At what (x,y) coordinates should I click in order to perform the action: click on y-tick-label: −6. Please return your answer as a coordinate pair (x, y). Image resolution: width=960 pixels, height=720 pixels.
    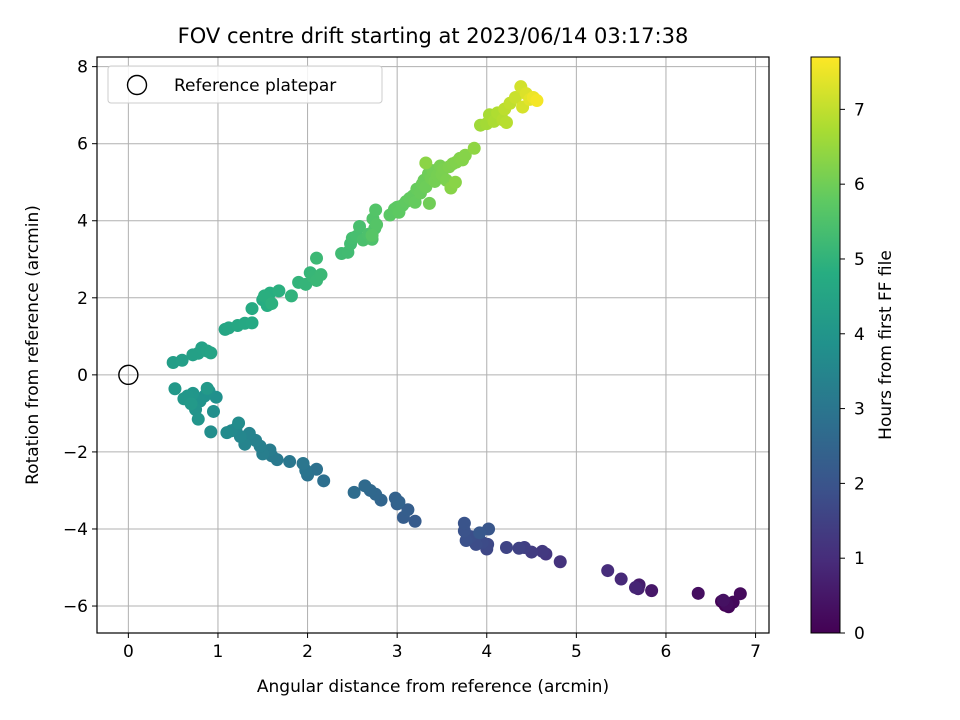
    Looking at the image, I should click on (75, 607).